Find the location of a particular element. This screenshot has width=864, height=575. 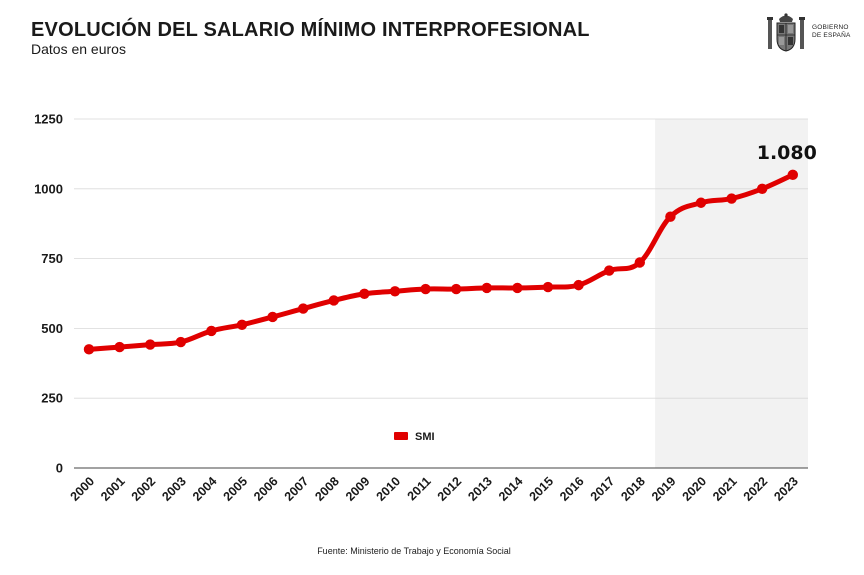

x-tick-label: 2007 is located at coordinates (297, 489).